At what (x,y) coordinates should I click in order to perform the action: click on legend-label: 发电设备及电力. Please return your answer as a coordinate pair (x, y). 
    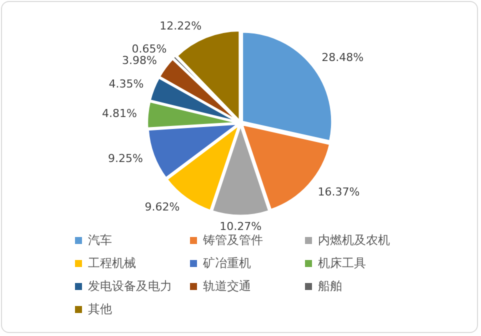
    Looking at the image, I should click on (130, 286).